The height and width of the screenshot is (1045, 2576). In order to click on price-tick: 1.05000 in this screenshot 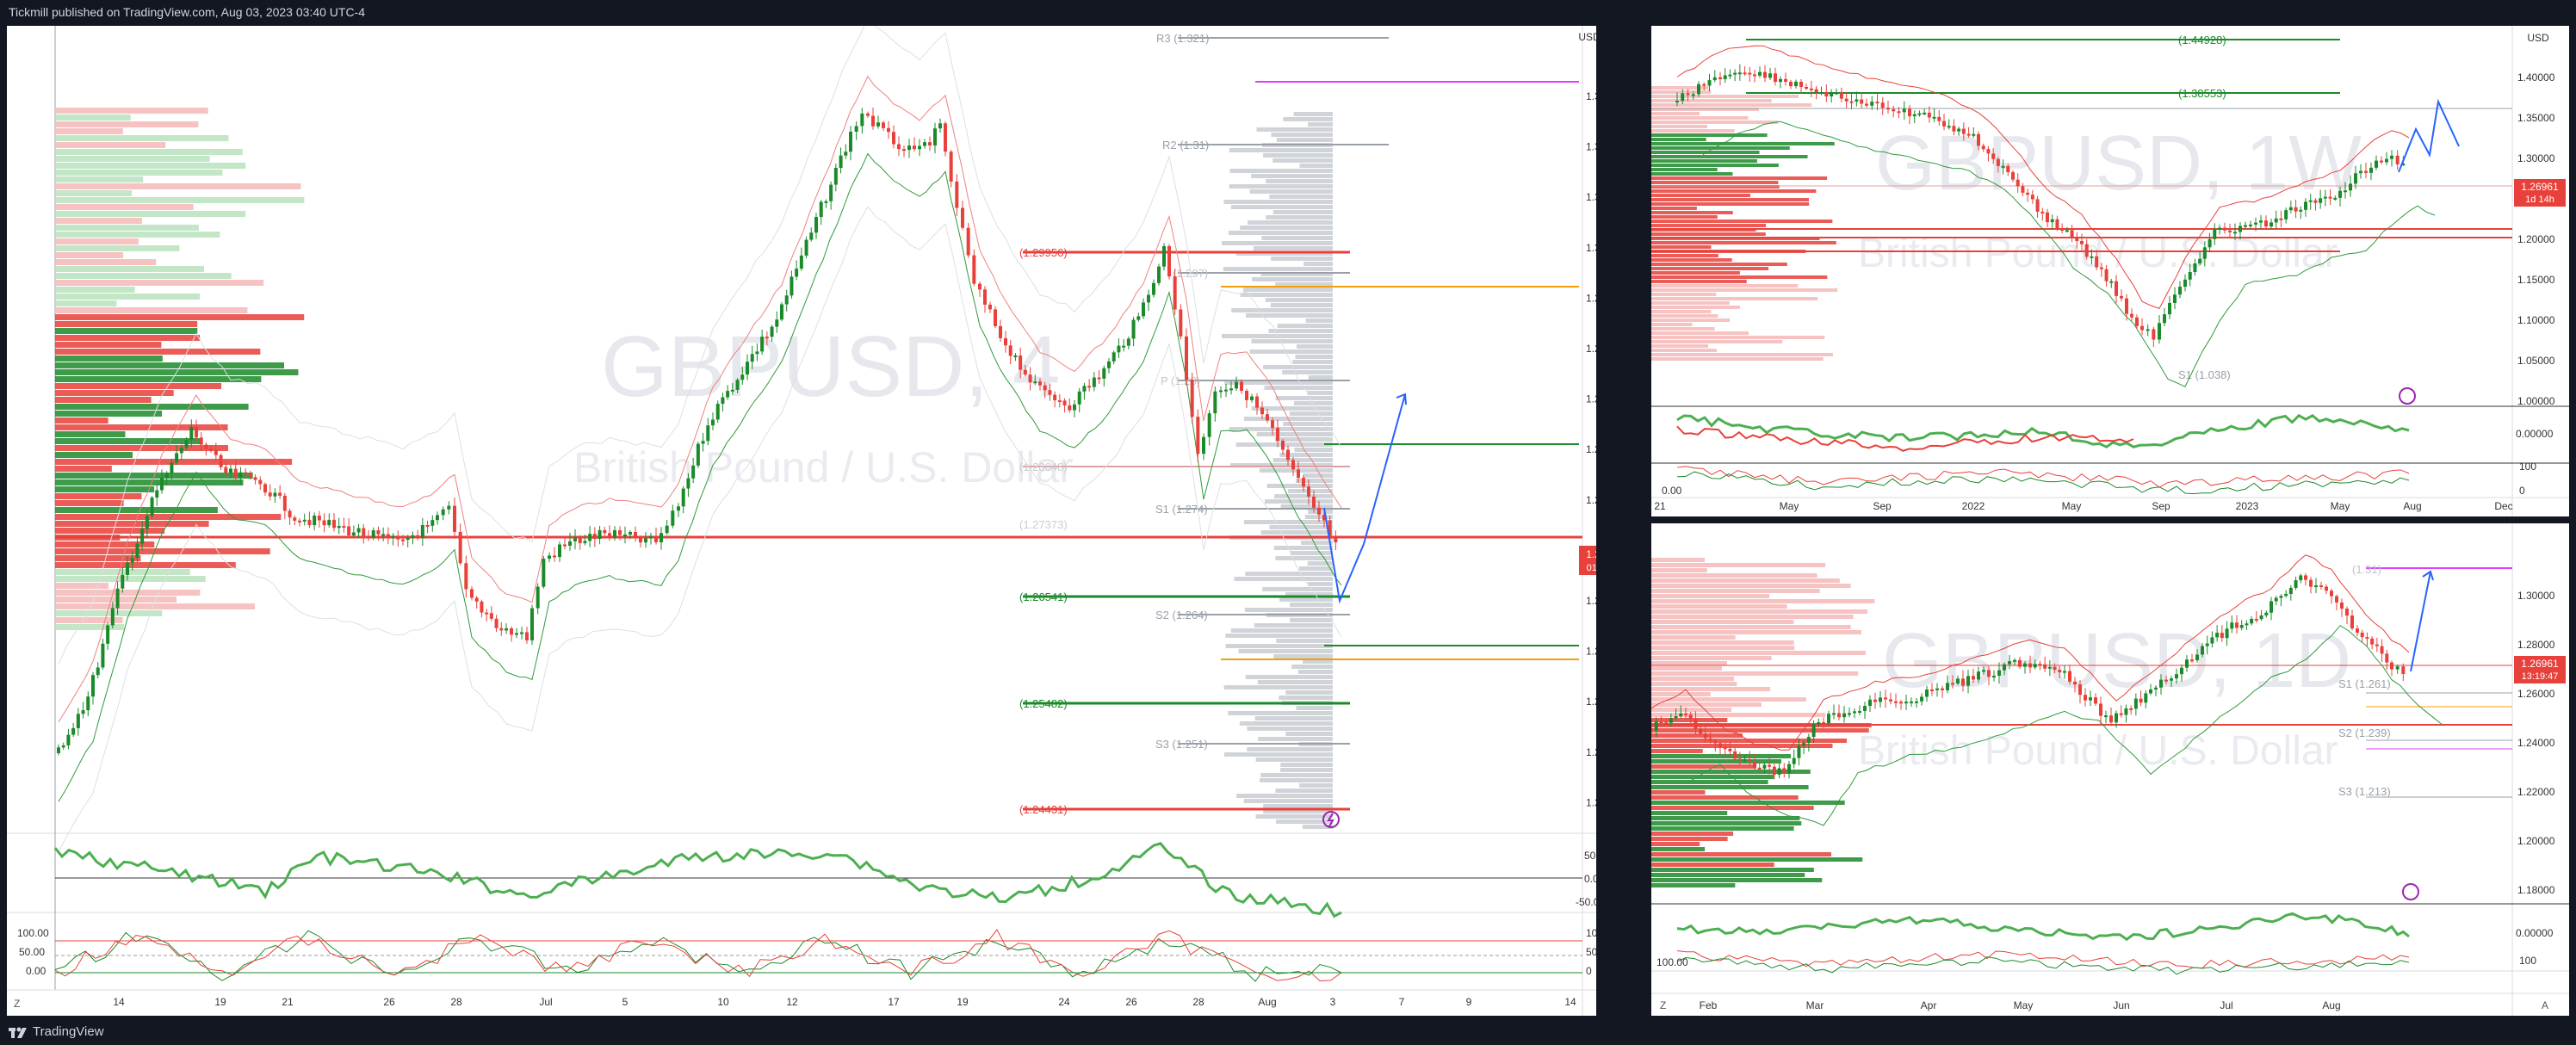, I will do `click(2536, 361)`.